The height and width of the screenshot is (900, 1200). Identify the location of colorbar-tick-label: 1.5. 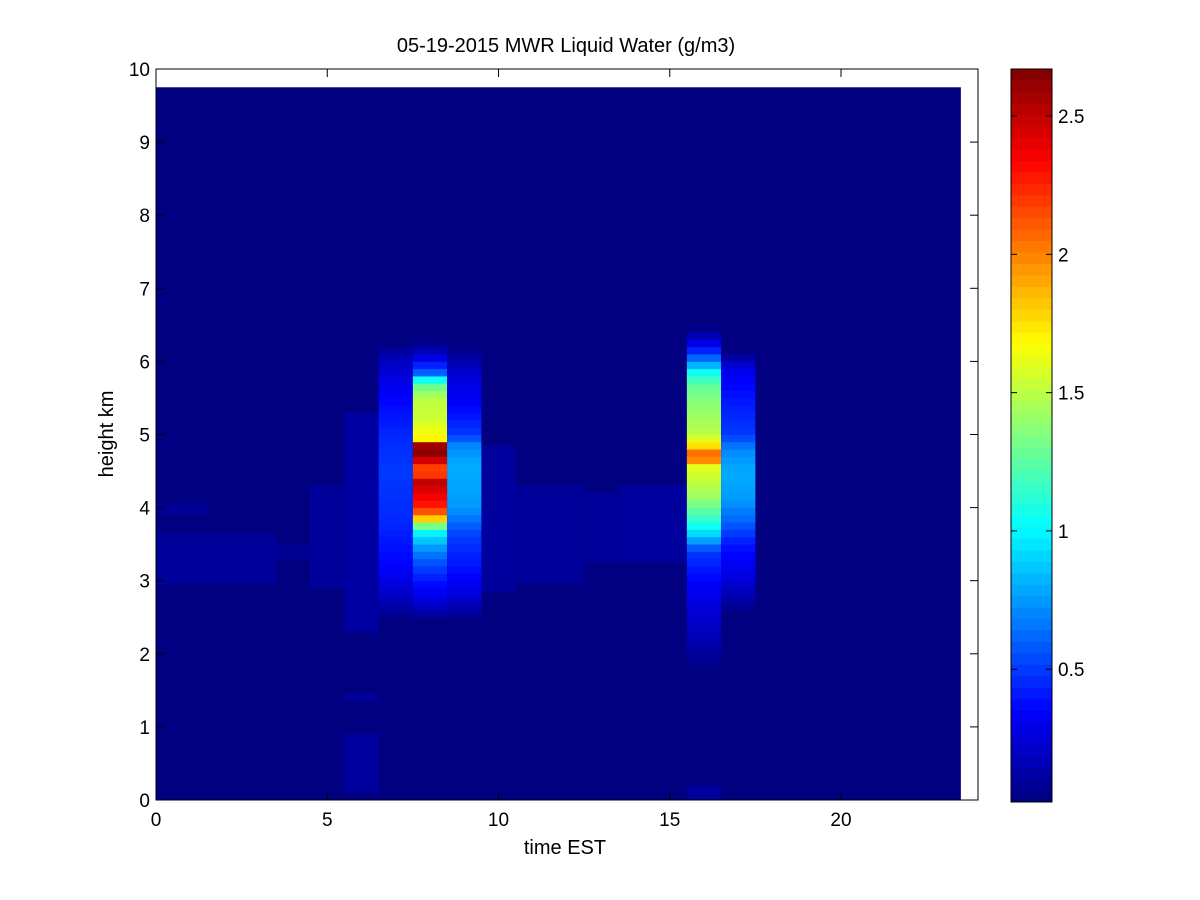
(1071, 394).